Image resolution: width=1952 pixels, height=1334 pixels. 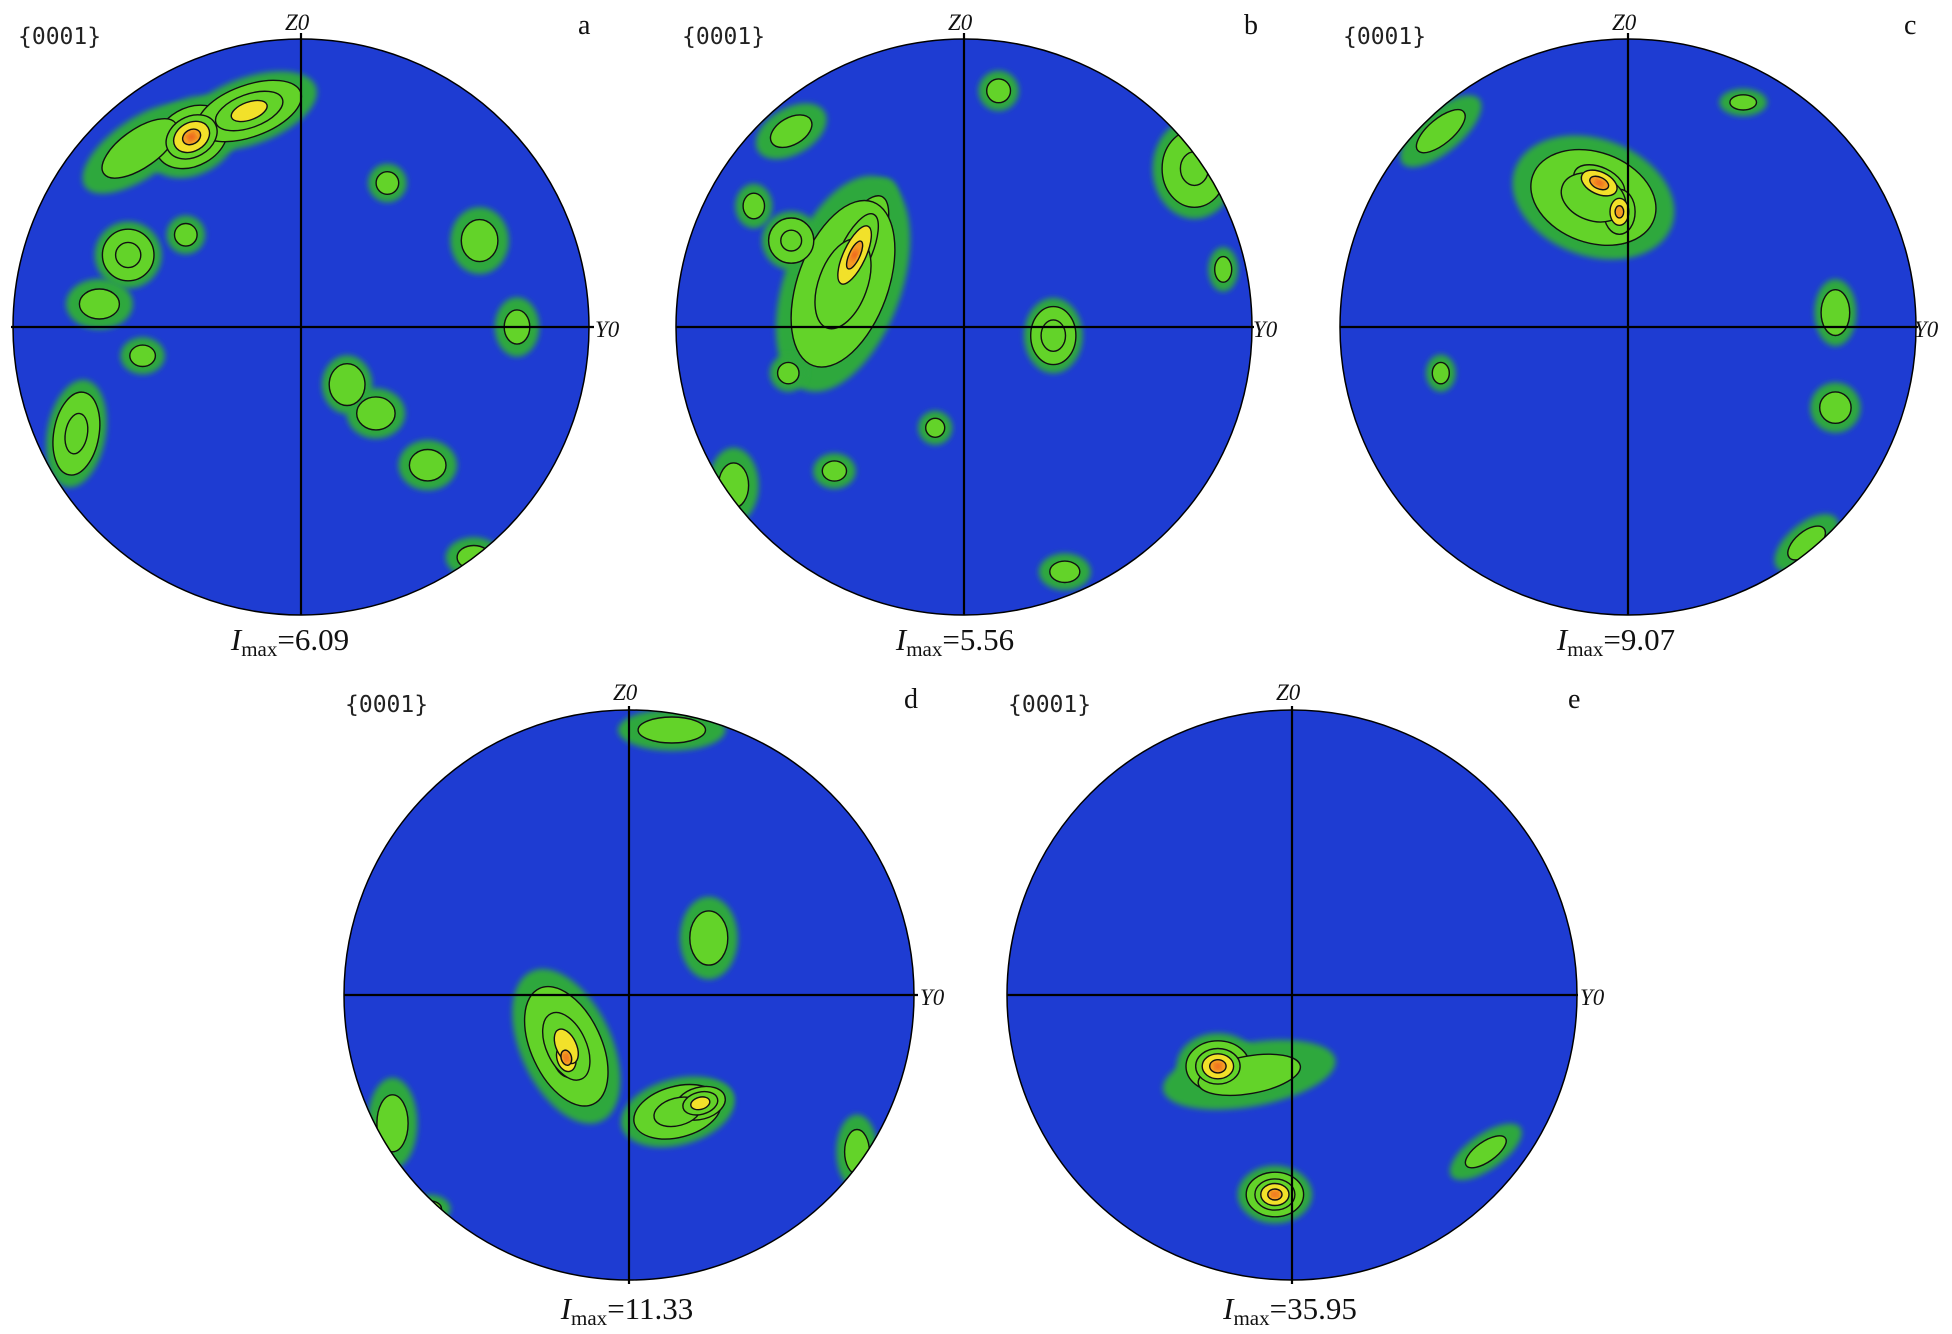 I want to click on imax-label: Imax=35.95, so click(x=1289, y=1310).